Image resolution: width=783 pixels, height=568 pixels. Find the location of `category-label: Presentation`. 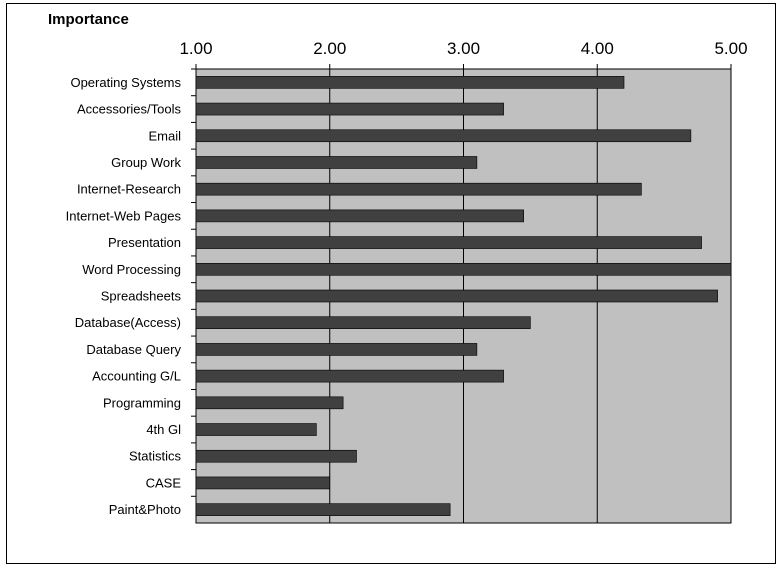

category-label: Presentation is located at coordinates (144, 242).